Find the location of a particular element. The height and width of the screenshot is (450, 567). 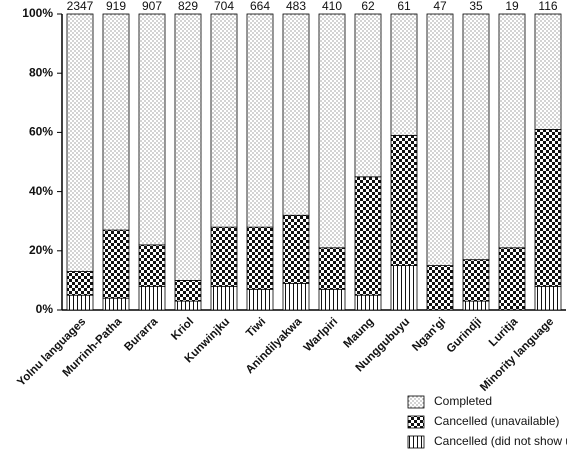

bar-total: 907 is located at coordinates (152, 6).